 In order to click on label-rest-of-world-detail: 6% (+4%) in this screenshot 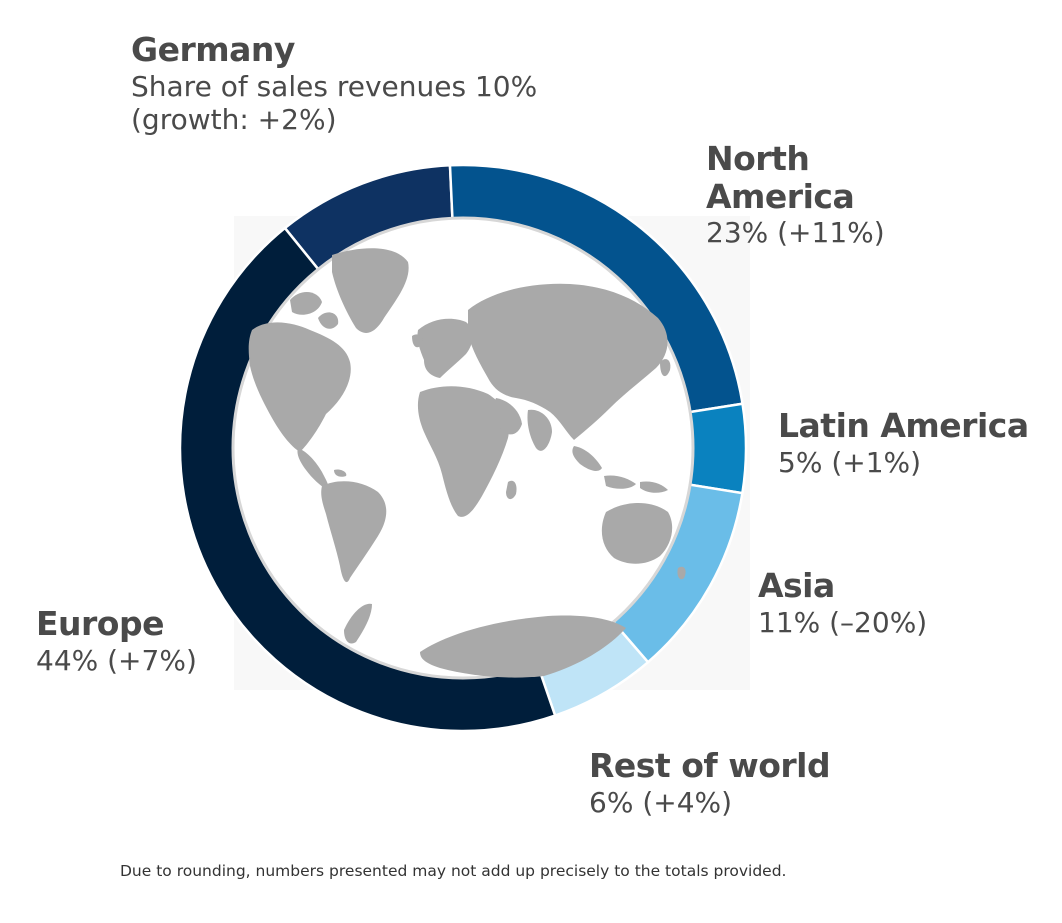, I will do `click(661, 802)`.